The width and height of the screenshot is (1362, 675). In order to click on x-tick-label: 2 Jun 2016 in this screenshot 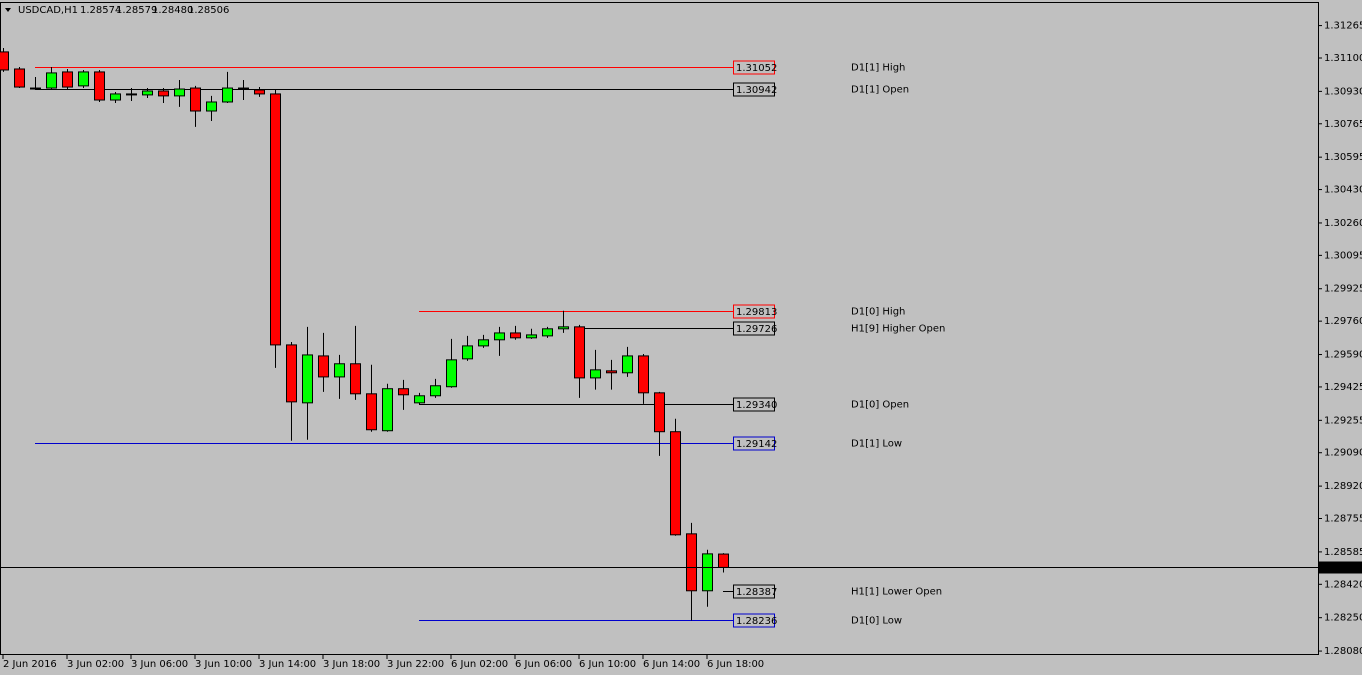, I will do `click(30, 664)`.